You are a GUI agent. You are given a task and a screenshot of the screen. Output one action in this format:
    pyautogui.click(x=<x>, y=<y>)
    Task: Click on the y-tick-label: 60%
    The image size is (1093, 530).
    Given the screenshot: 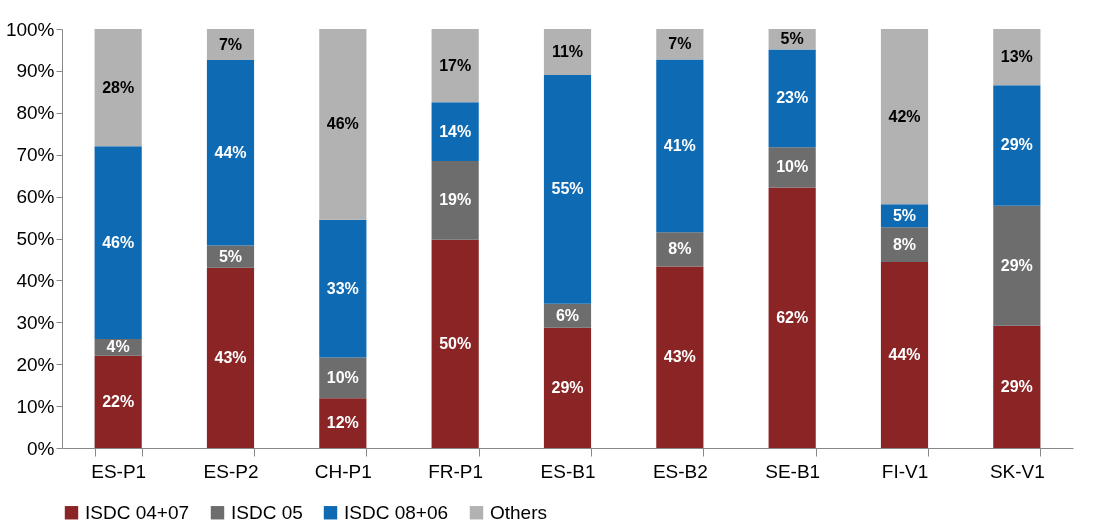 What is the action you would take?
    pyautogui.click(x=35, y=197)
    